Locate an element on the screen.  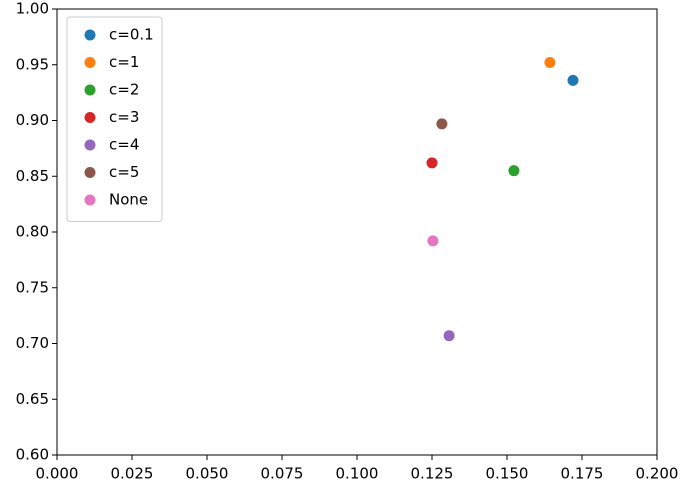
x-tick-label: 0.150 is located at coordinates (507, 474).